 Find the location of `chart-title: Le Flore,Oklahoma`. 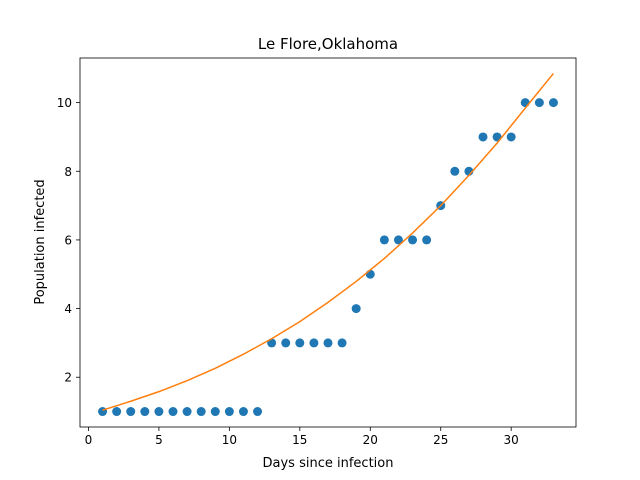

chart-title: Le Flore,Oklahoma is located at coordinates (328, 44).